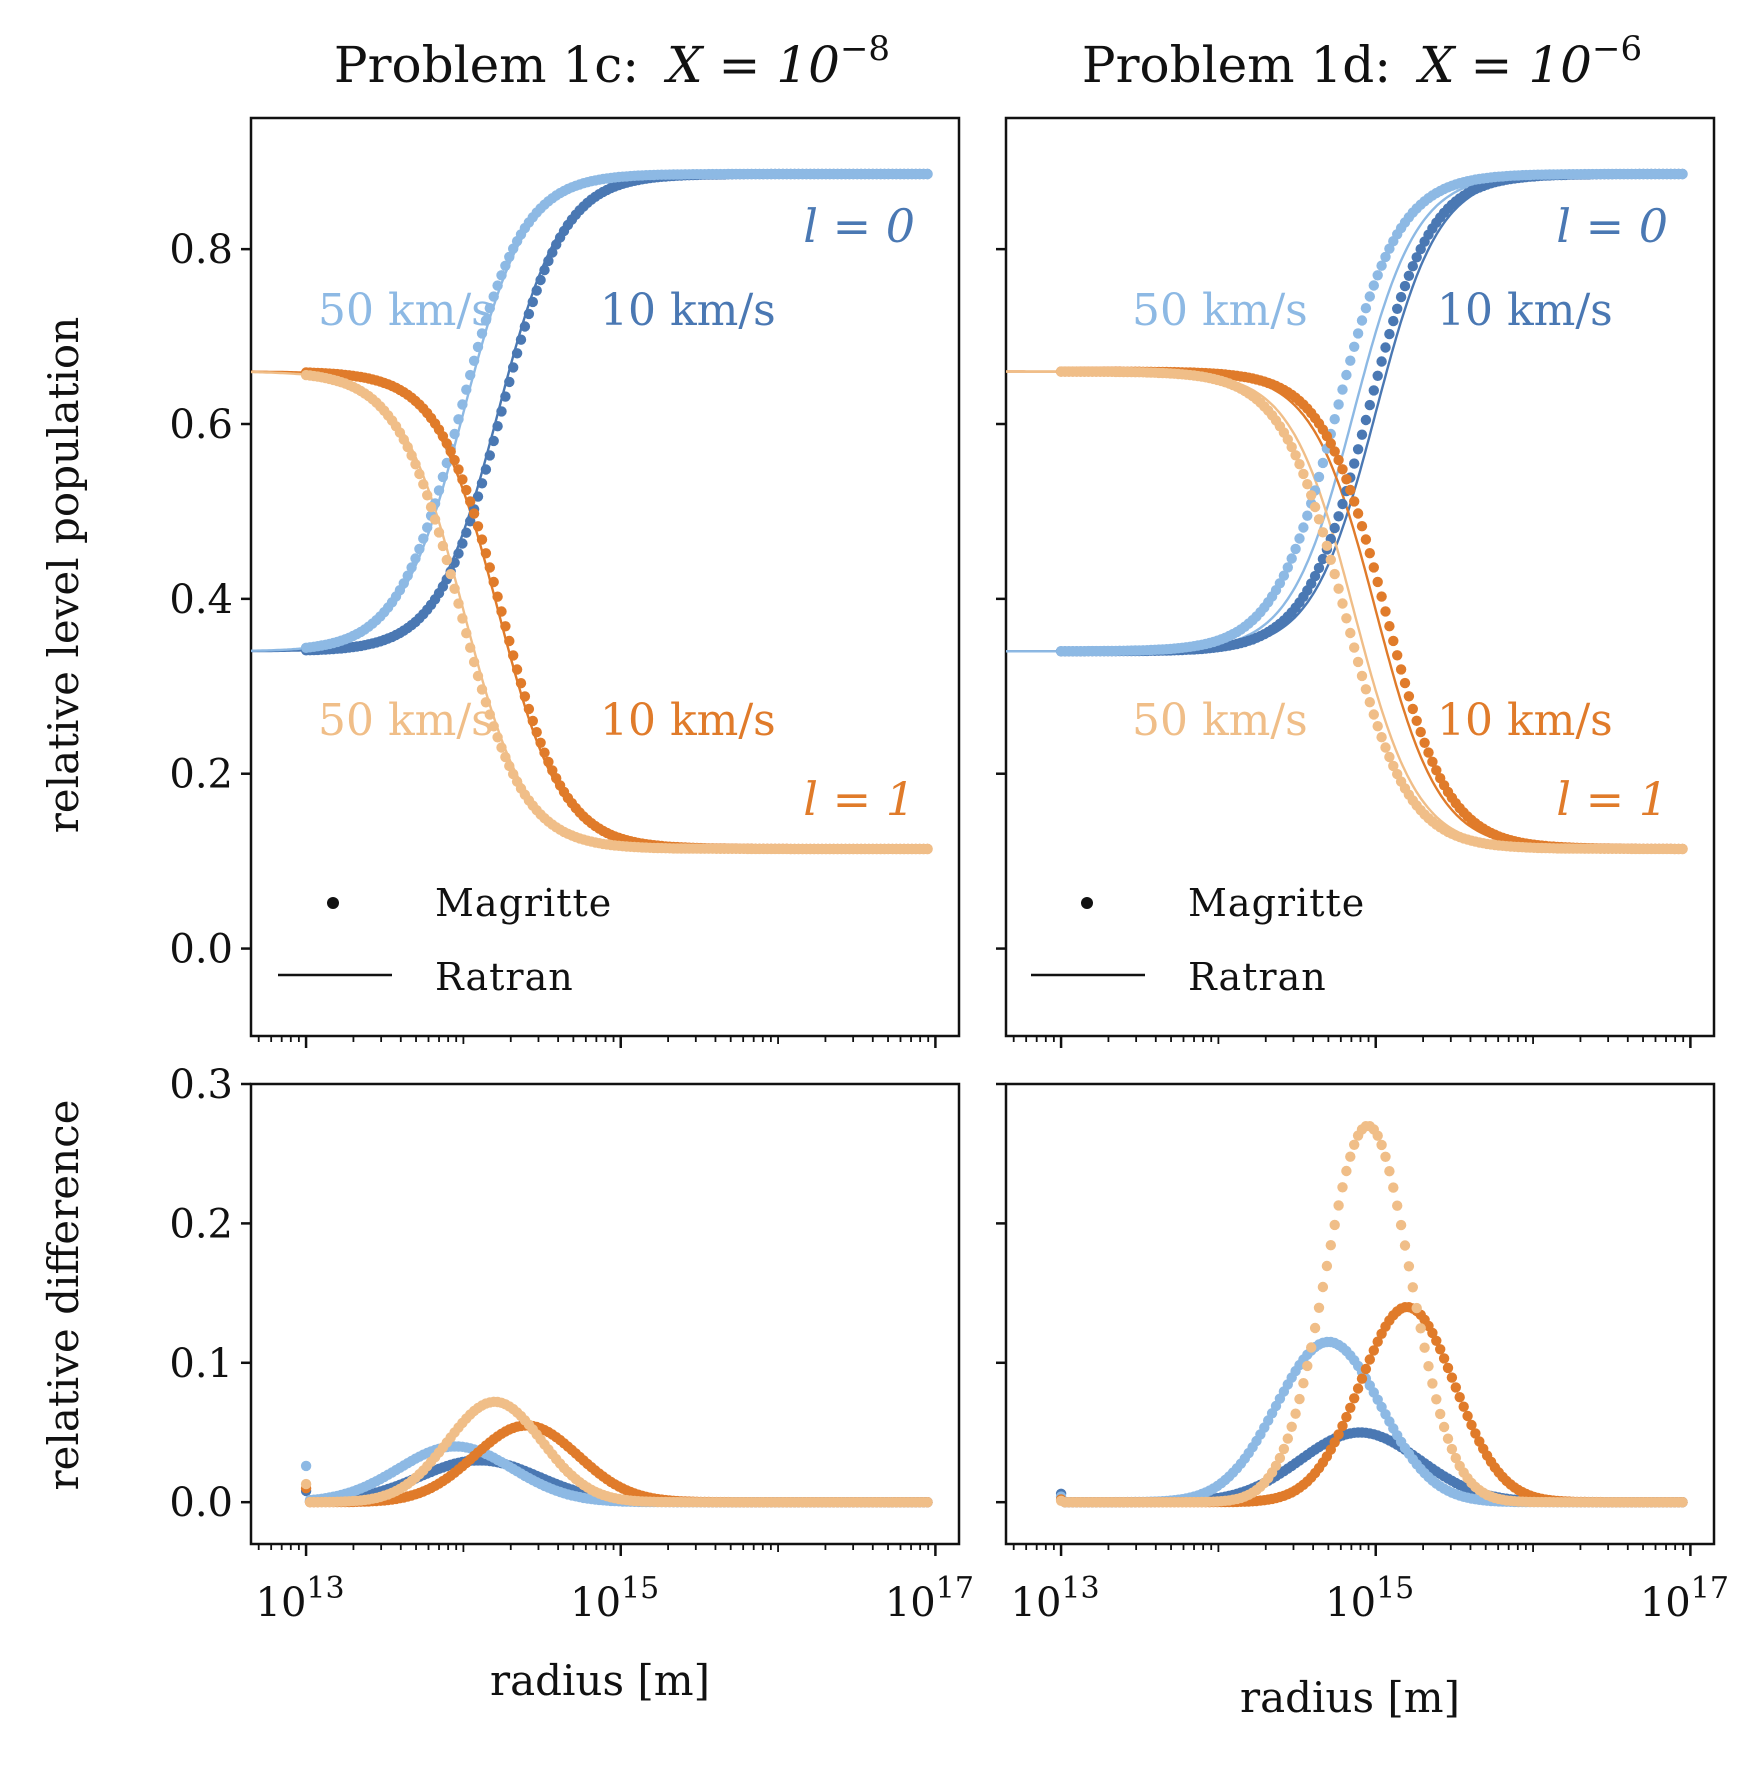  I want to click on y-tick-label: 0.8, so click(201, 250).